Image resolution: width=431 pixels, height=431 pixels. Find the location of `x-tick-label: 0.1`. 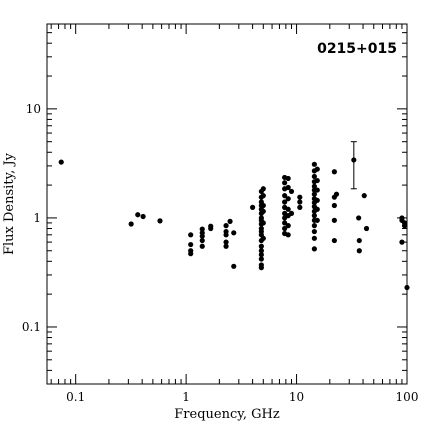

x-tick-label: 0.1 is located at coordinates (75, 397).